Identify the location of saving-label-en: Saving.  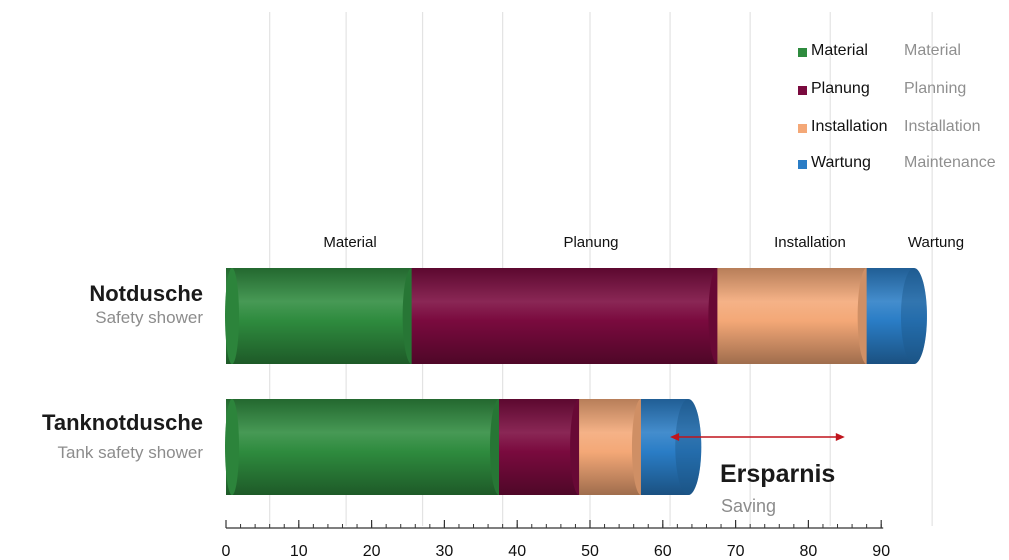
(749, 506).